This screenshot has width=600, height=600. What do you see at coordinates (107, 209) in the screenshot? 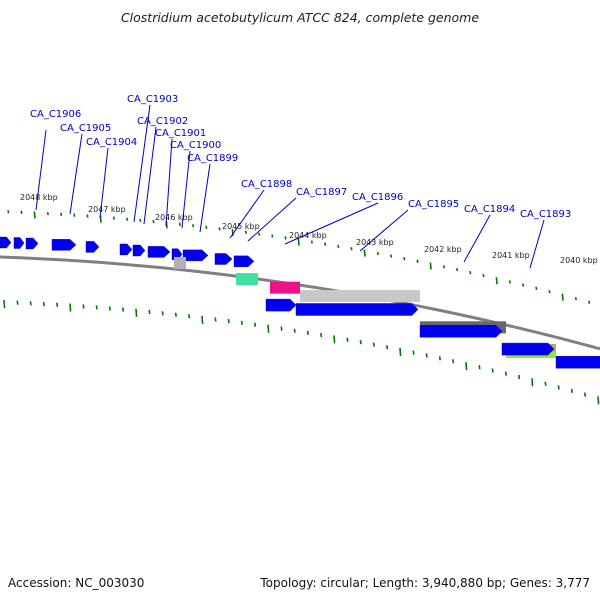
I see `kbp-label: 2047 kbp` at bounding box center [107, 209].